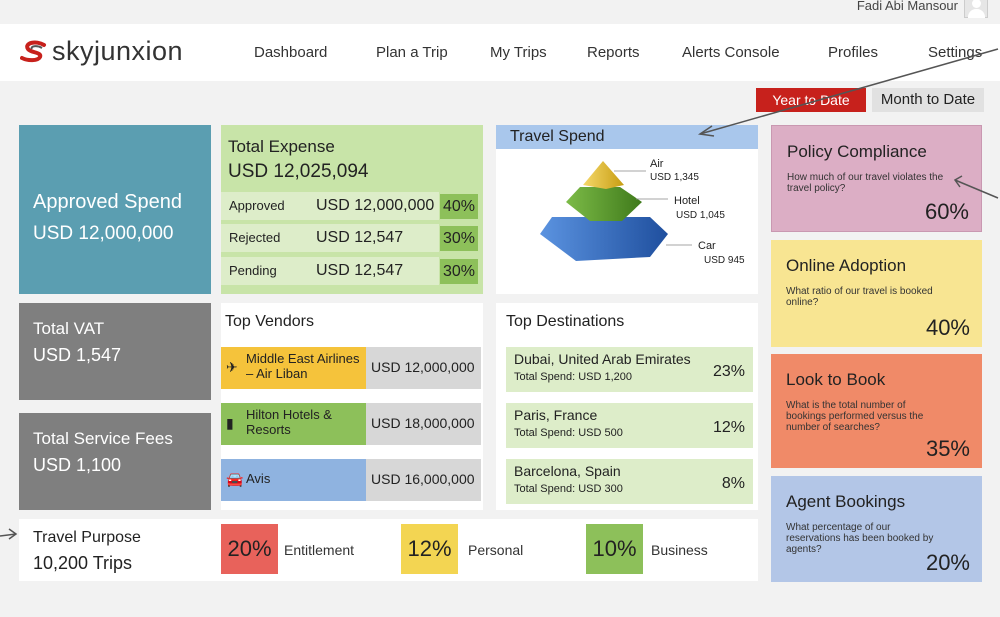 The width and height of the screenshot is (1000, 617). I want to click on tier-hotel-name: Hotel, so click(687, 201).